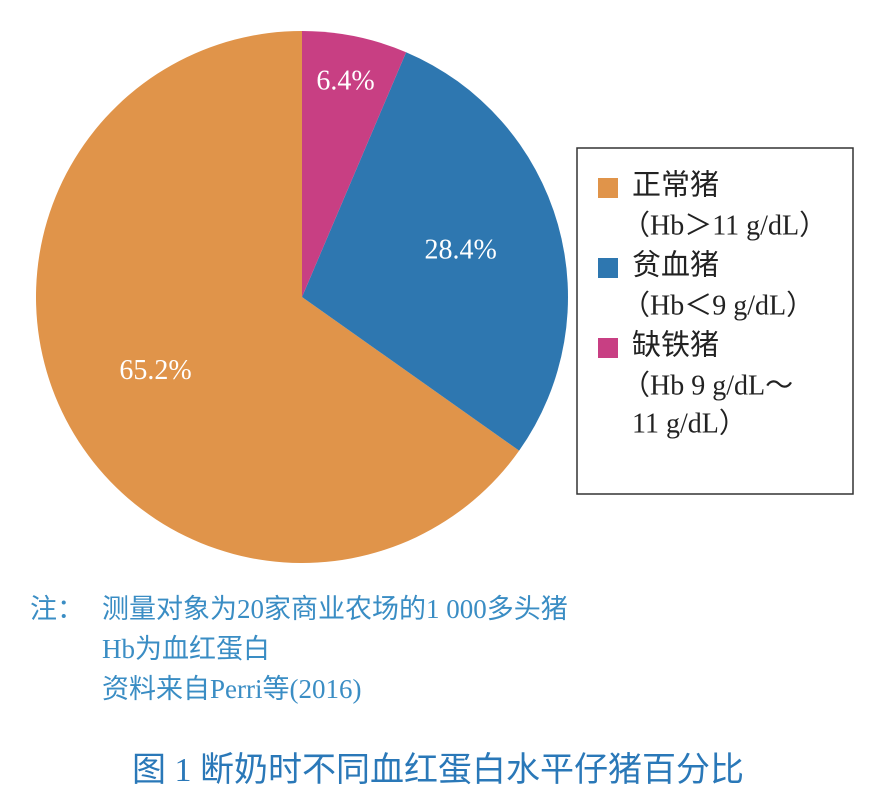 This screenshot has height=810, width=876. I want to click on legend-note: 11 g/dL）, so click(689, 423).